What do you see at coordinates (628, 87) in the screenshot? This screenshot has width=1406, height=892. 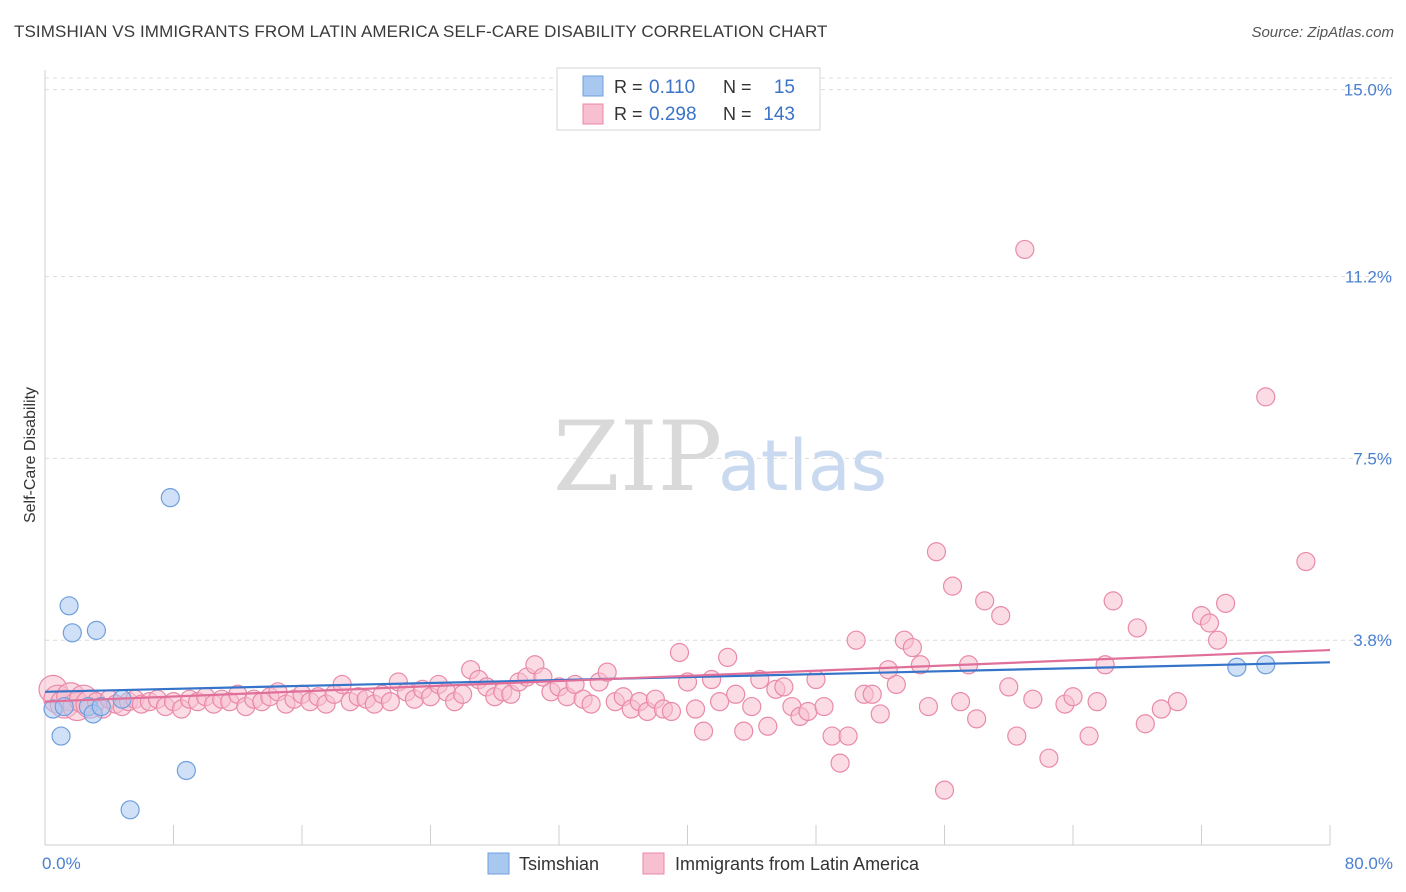 I see `legend-top-r-label-1: R =` at bounding box center [628, 87].